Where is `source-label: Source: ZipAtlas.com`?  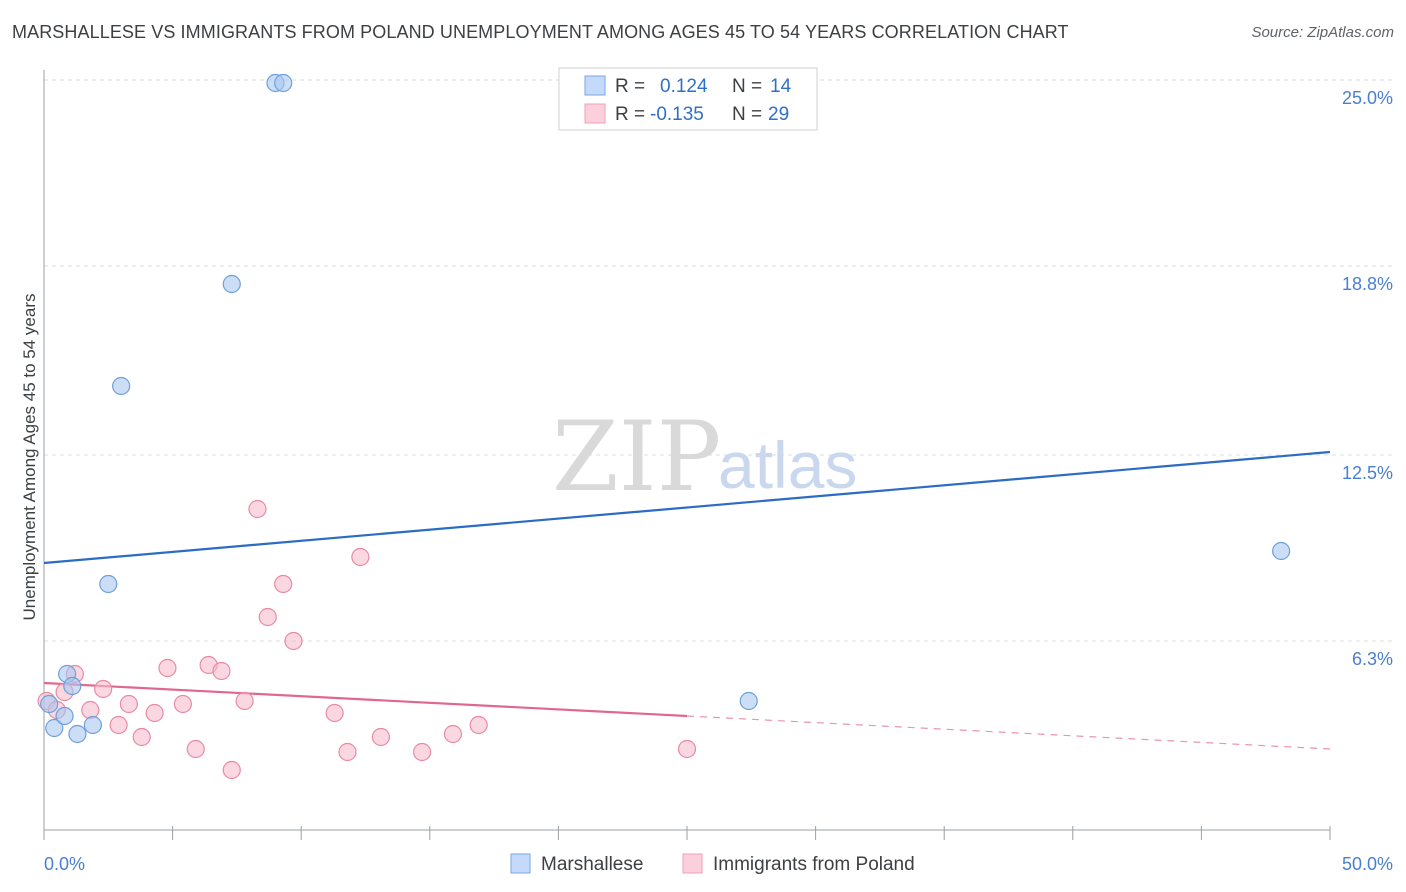 source-label: Source: ZipAtlas.com is located at coordinates (1322, 32).